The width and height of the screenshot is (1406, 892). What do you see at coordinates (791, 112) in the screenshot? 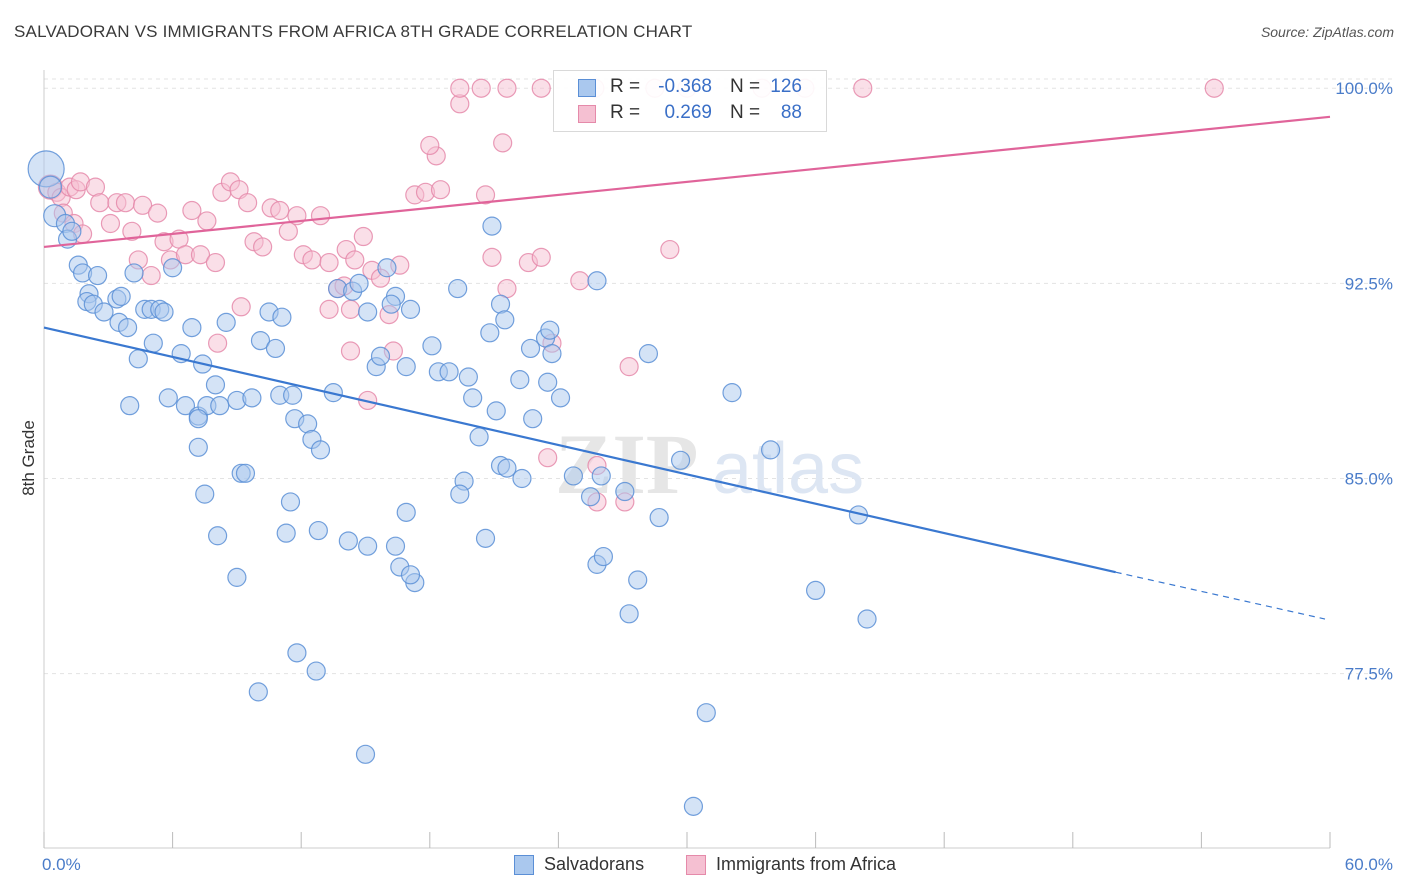
I see `legend-n-value: 88` at bounding box center [791, 112].